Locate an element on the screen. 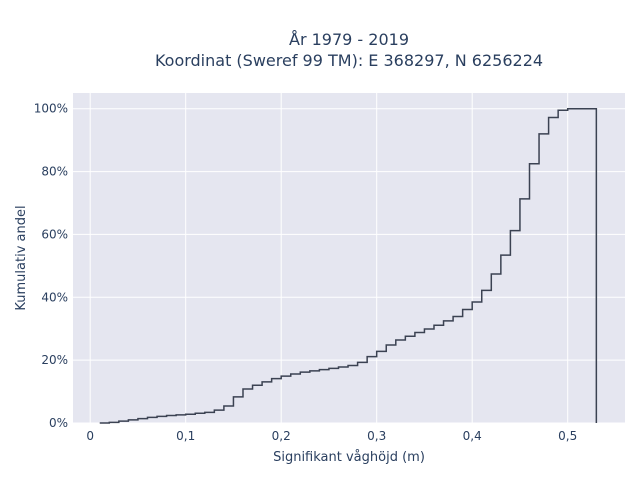  x-axis-title: Signifikant våghöjd (m) is located at coordinates (349, 457).